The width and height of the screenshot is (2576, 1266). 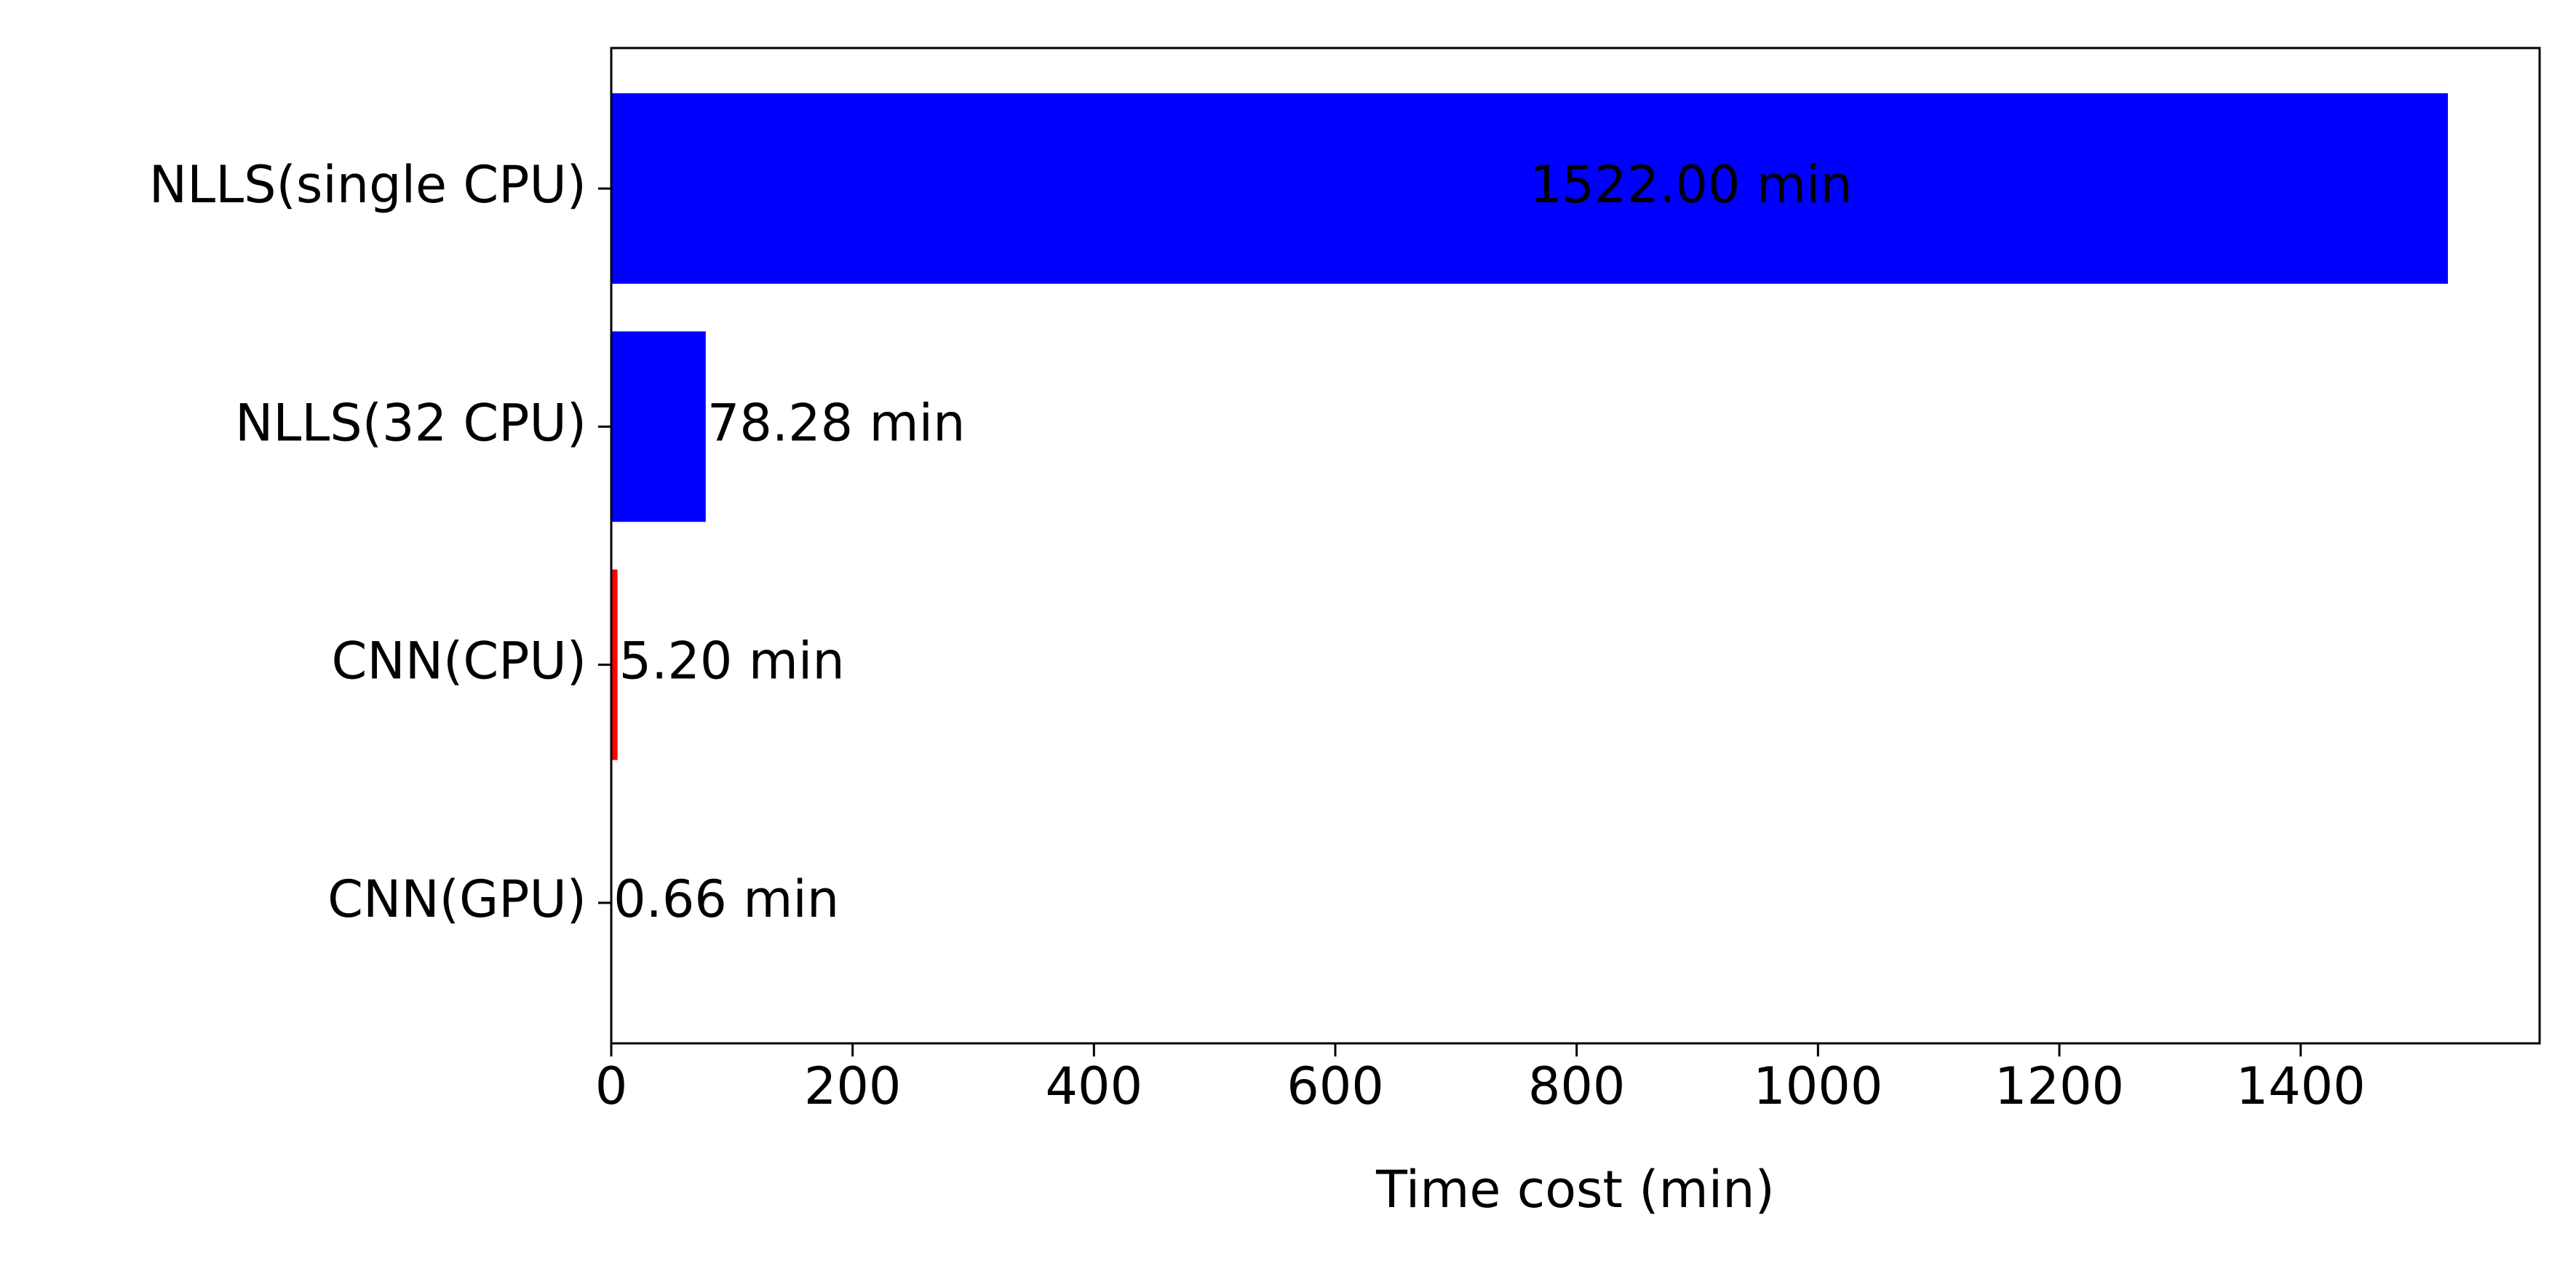 I want to click on x-tick-label: 800, so click(x=1577, y=1086).